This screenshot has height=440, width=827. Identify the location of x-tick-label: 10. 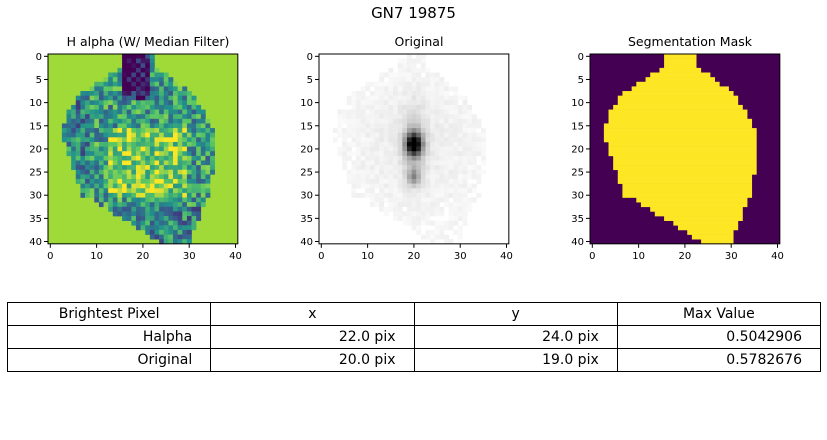
(96, 256).